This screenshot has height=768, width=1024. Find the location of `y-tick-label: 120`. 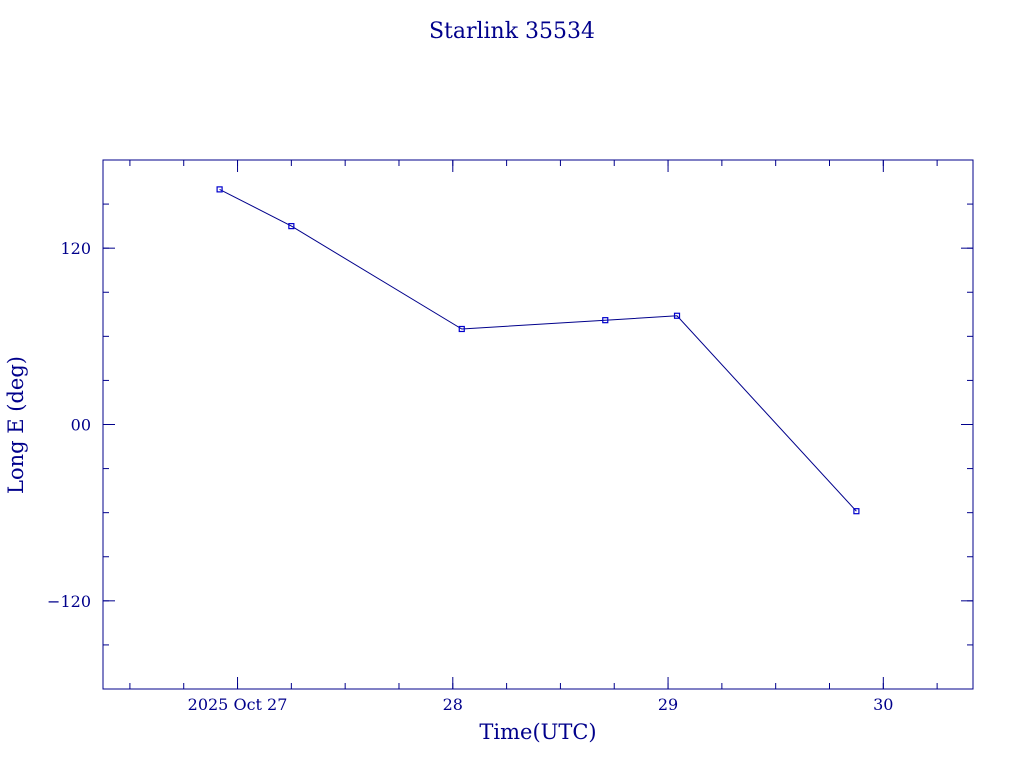

y-tick-label: 120 is located at coordinates (75, 248).